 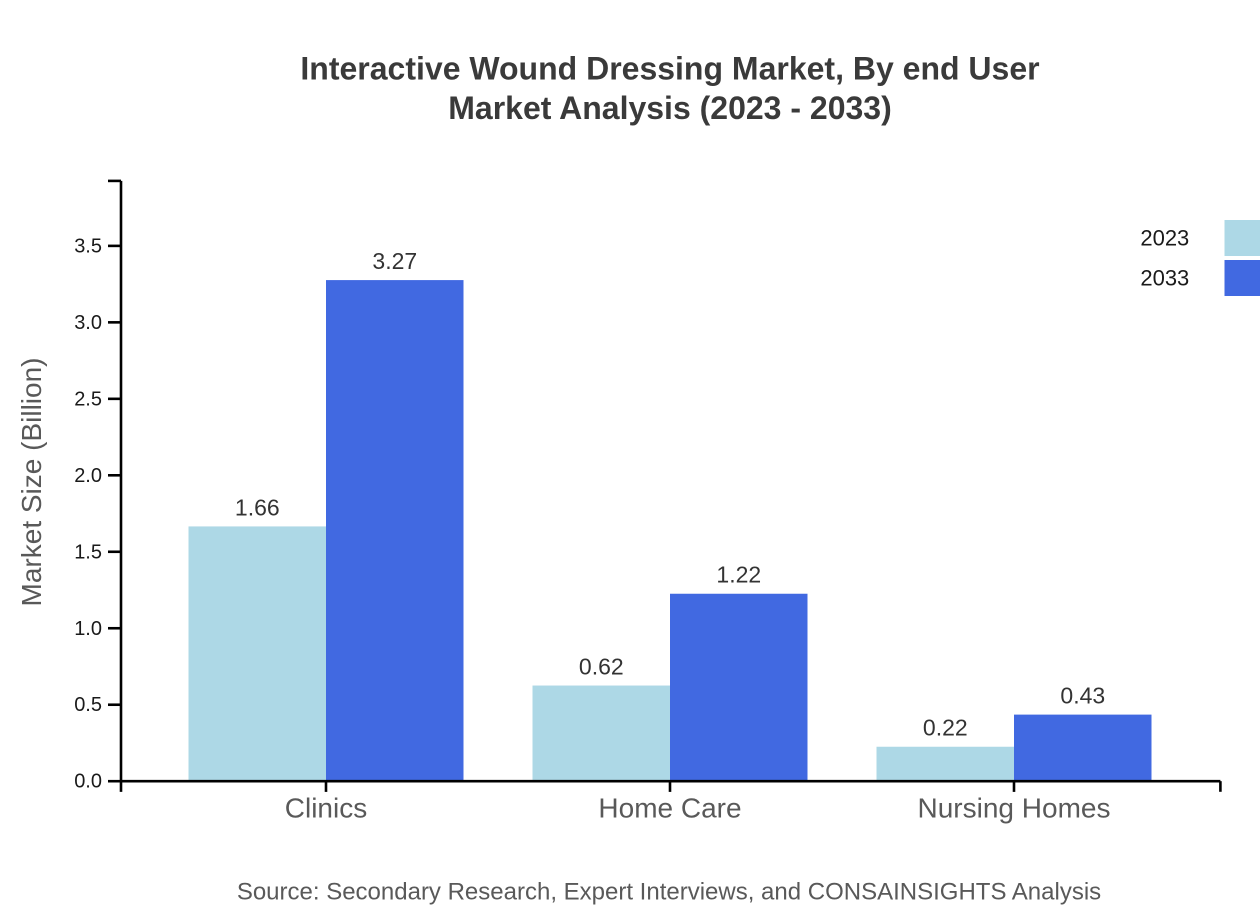 What do you see at coordinates (601, 667) in the screenshot?
I see `svg-text: 0.62` at bounding box center [601, 667].